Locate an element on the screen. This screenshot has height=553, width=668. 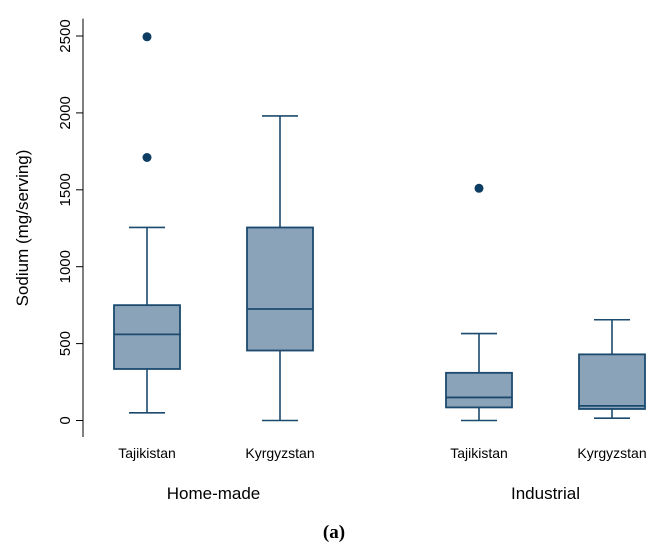
group-label: Industrial is located at coordinates (545, 493).